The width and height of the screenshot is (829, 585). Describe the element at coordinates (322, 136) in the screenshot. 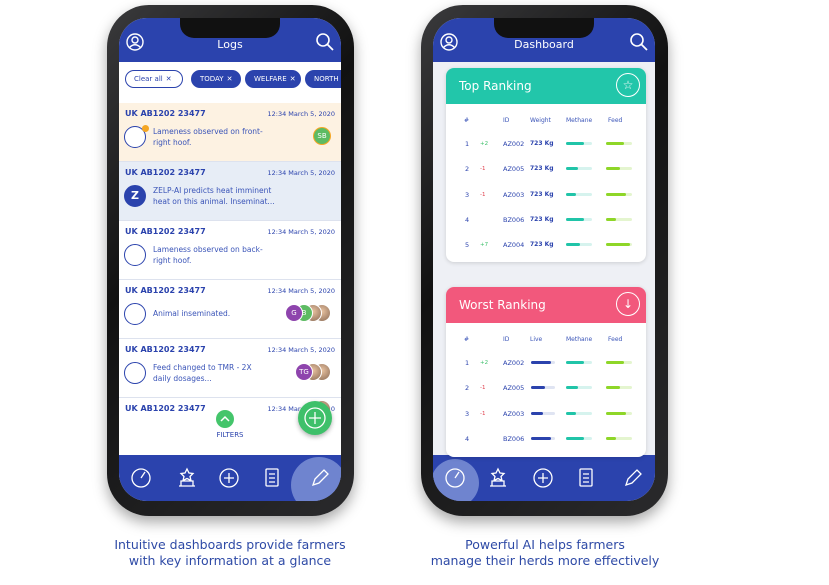

I see `avatar: SB` at that location.